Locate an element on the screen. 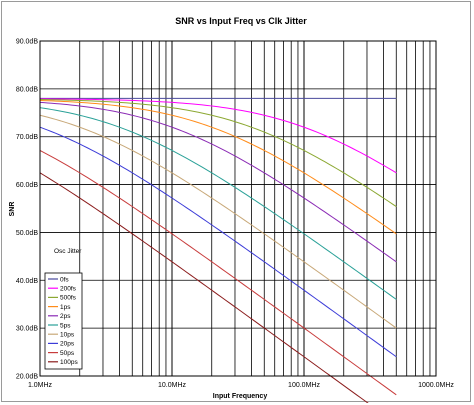 This screenshot has width=474, height=405. legend-entry: 2ps is located at coordinates (65, 316).